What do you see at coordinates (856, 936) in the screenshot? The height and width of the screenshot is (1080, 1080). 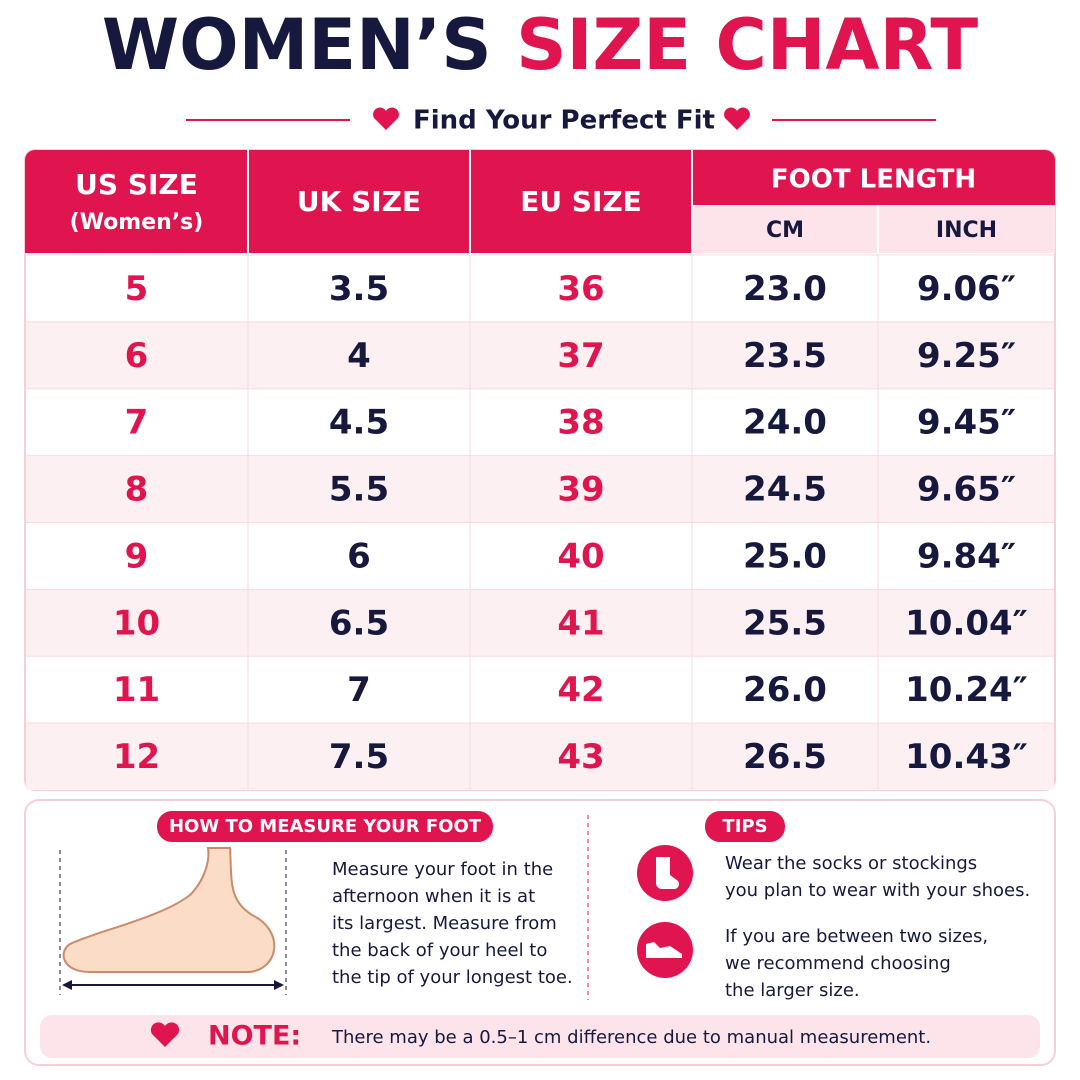 I see `tip-line: If you are between two sizes,` at bounding box center [856, 936].